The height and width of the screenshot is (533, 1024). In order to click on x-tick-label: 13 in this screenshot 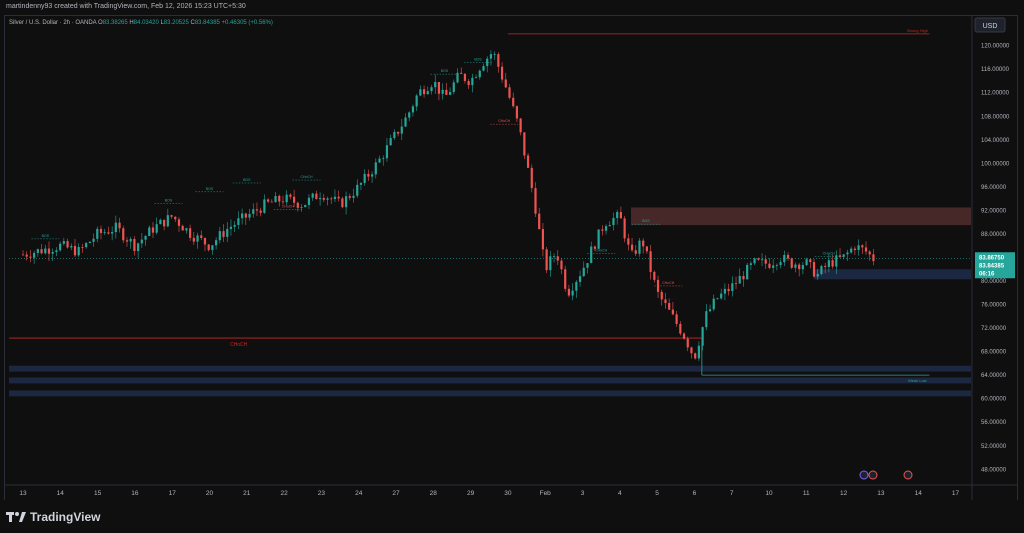, I will do `click(881, 493)`.